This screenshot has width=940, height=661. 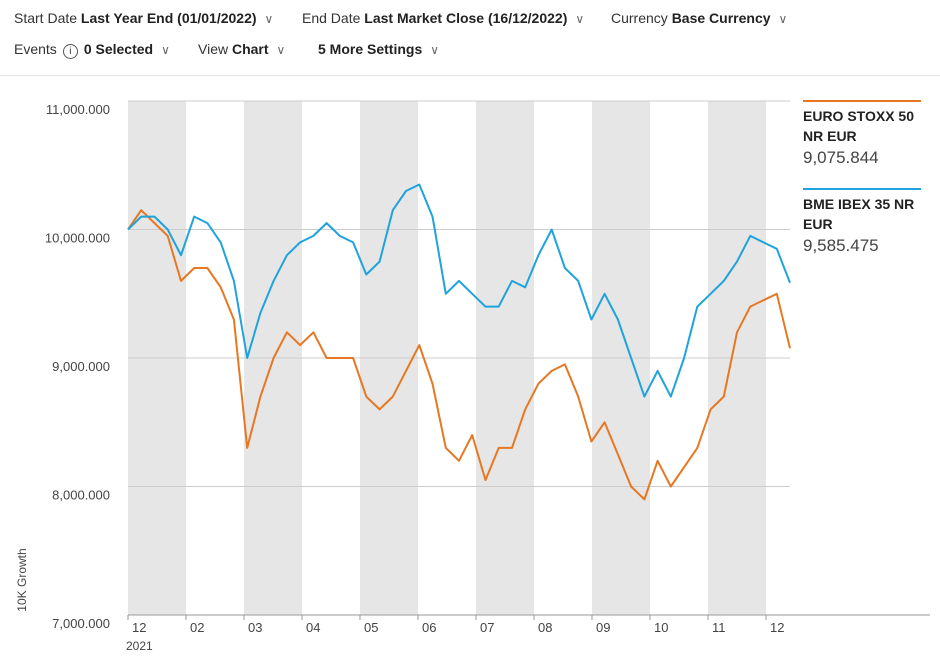 I want to click on end-date-control: End Date Last Market Close (16/12/2022) ∨, so click(x=443, y=18).